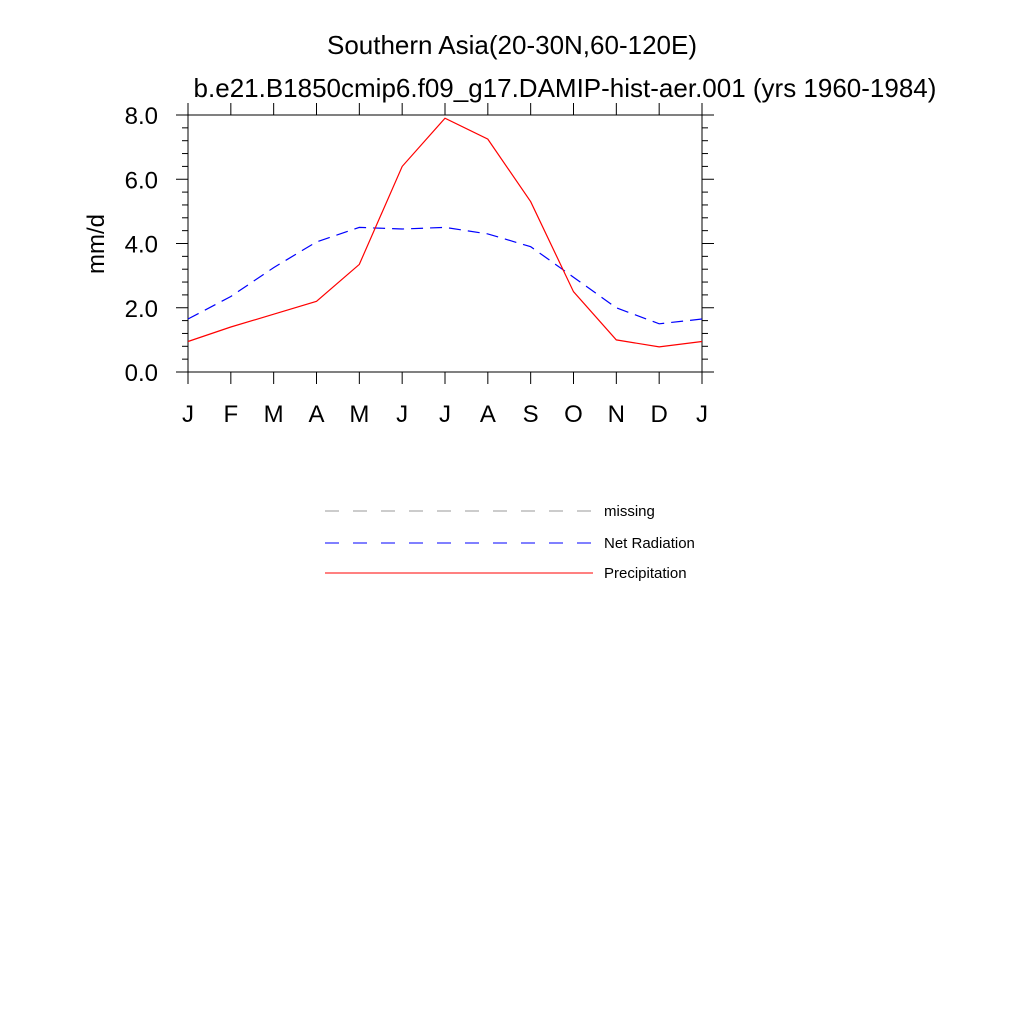  What do you see at coordinates (510, 542) in the screenshot?
I see `legend: missing Net Radiation Precipitation` at bounding box center [510, 542].